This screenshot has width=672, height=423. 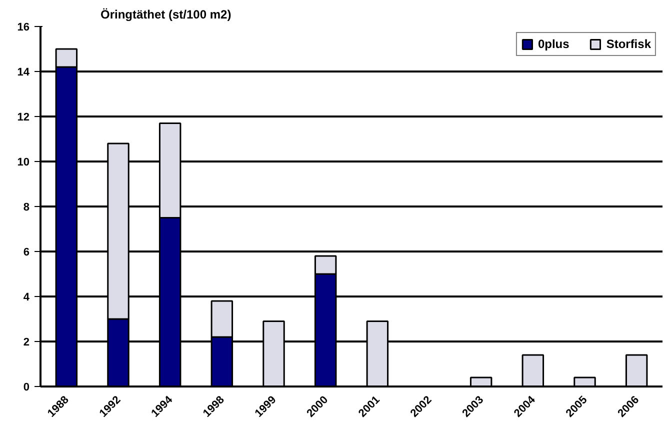 I want to click on y-tick-label: 2, so click(x=26, y=342).